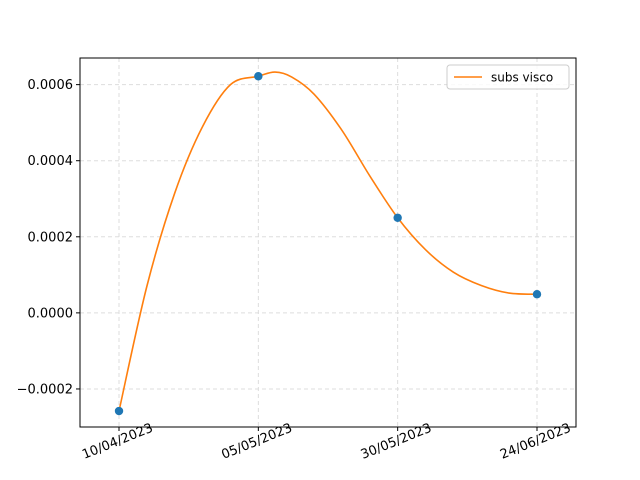 This screenshot has width=640, height=480. I want to click on y-tick-label: 0.0002, so click(51, 237).